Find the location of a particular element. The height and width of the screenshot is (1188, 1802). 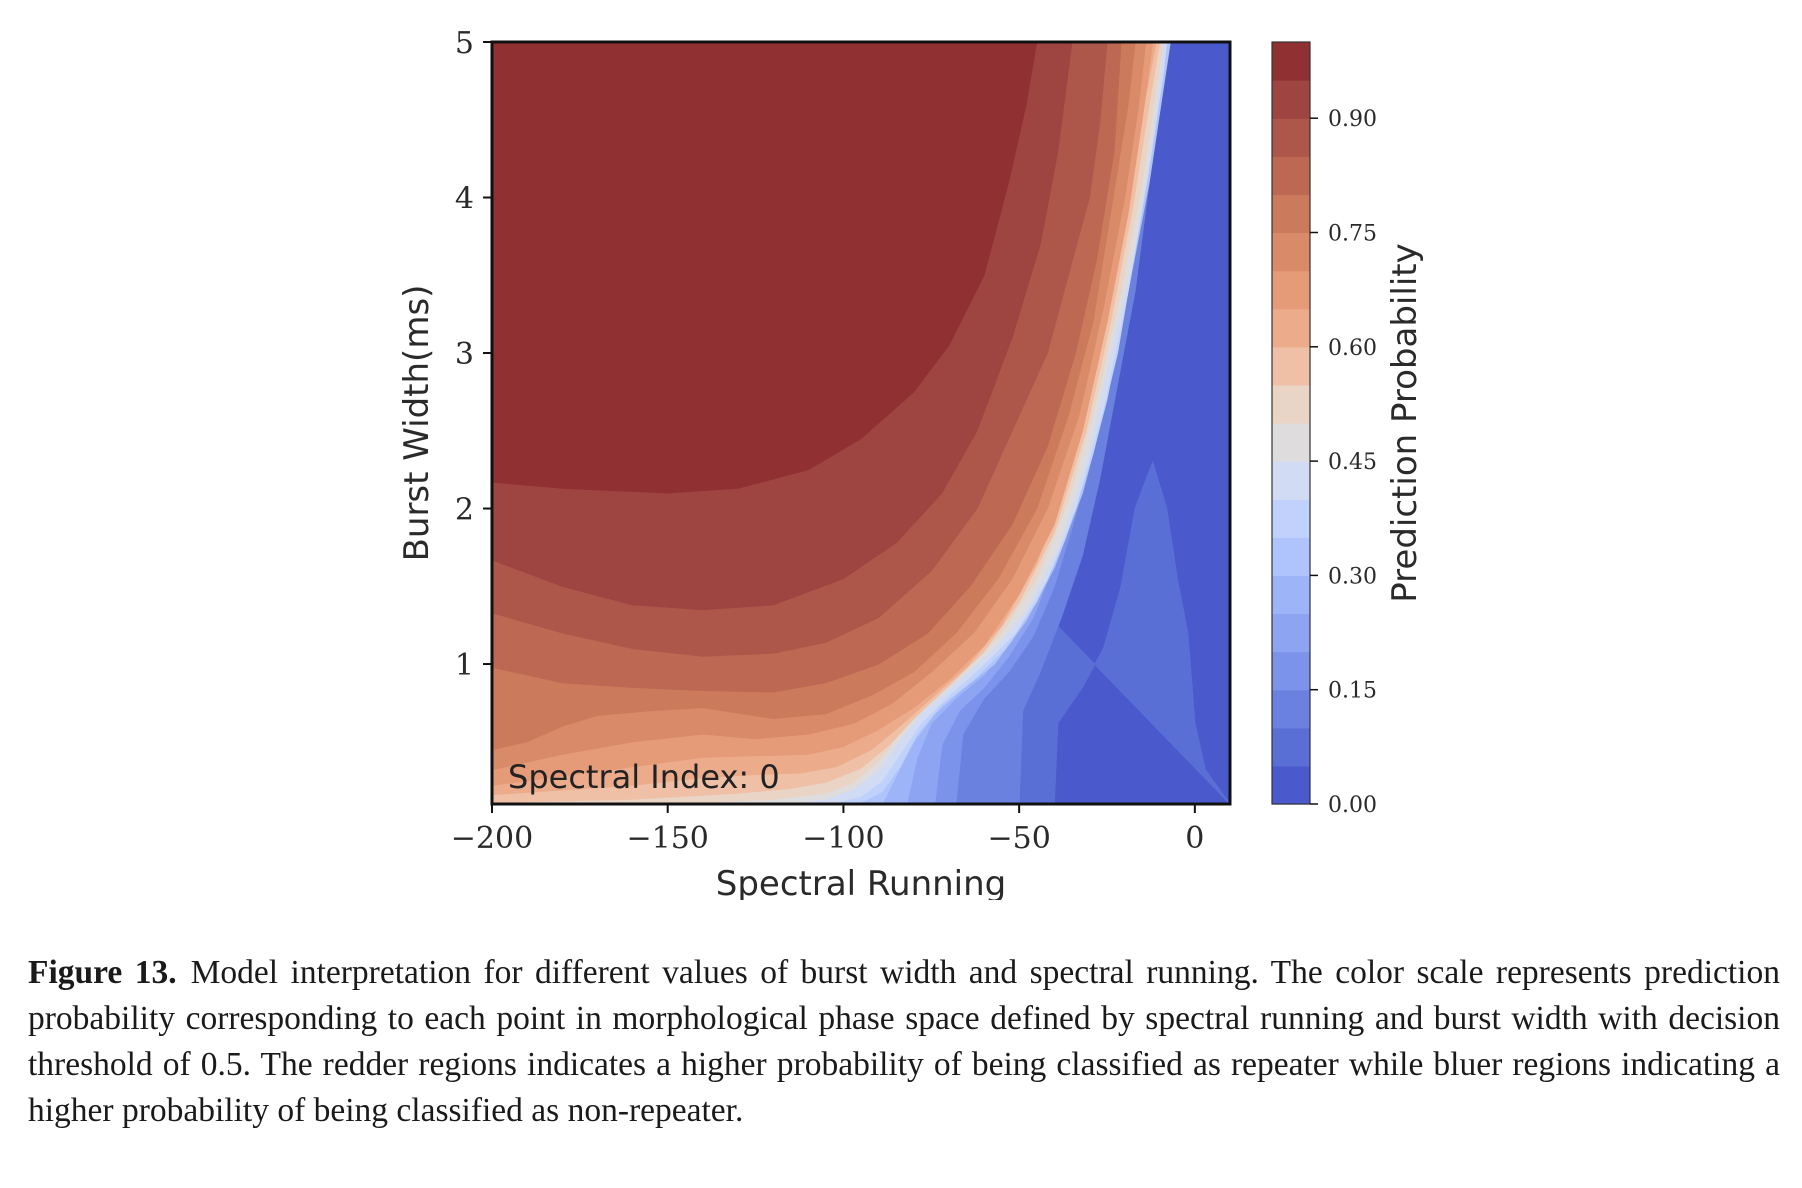

x-tick-label: −50 is located at coordinates (1018, 838).